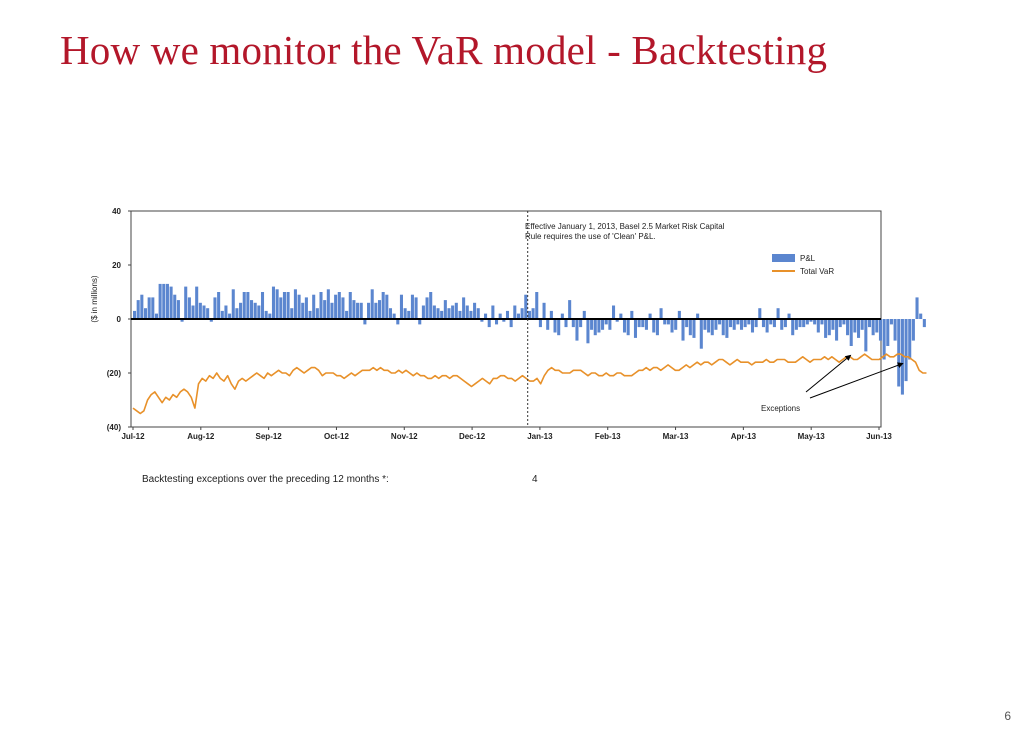 The image size is (1023, 731). What do you see at coordinates (336, 436) in the screenshot?
I see `x-tick-label: Oct-12` at bounding box center [336, 436].